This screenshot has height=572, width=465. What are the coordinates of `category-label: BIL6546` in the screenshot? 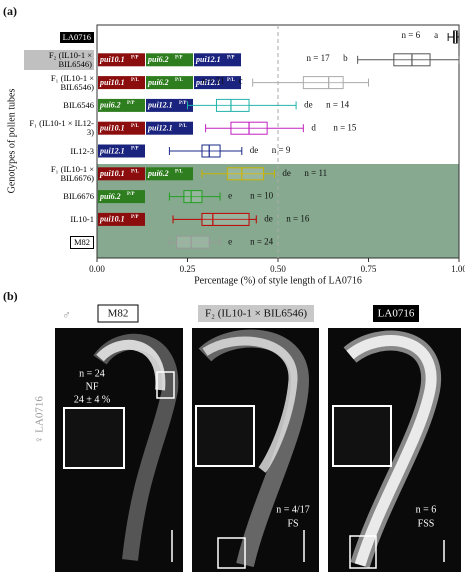 It's located at (59, 105).